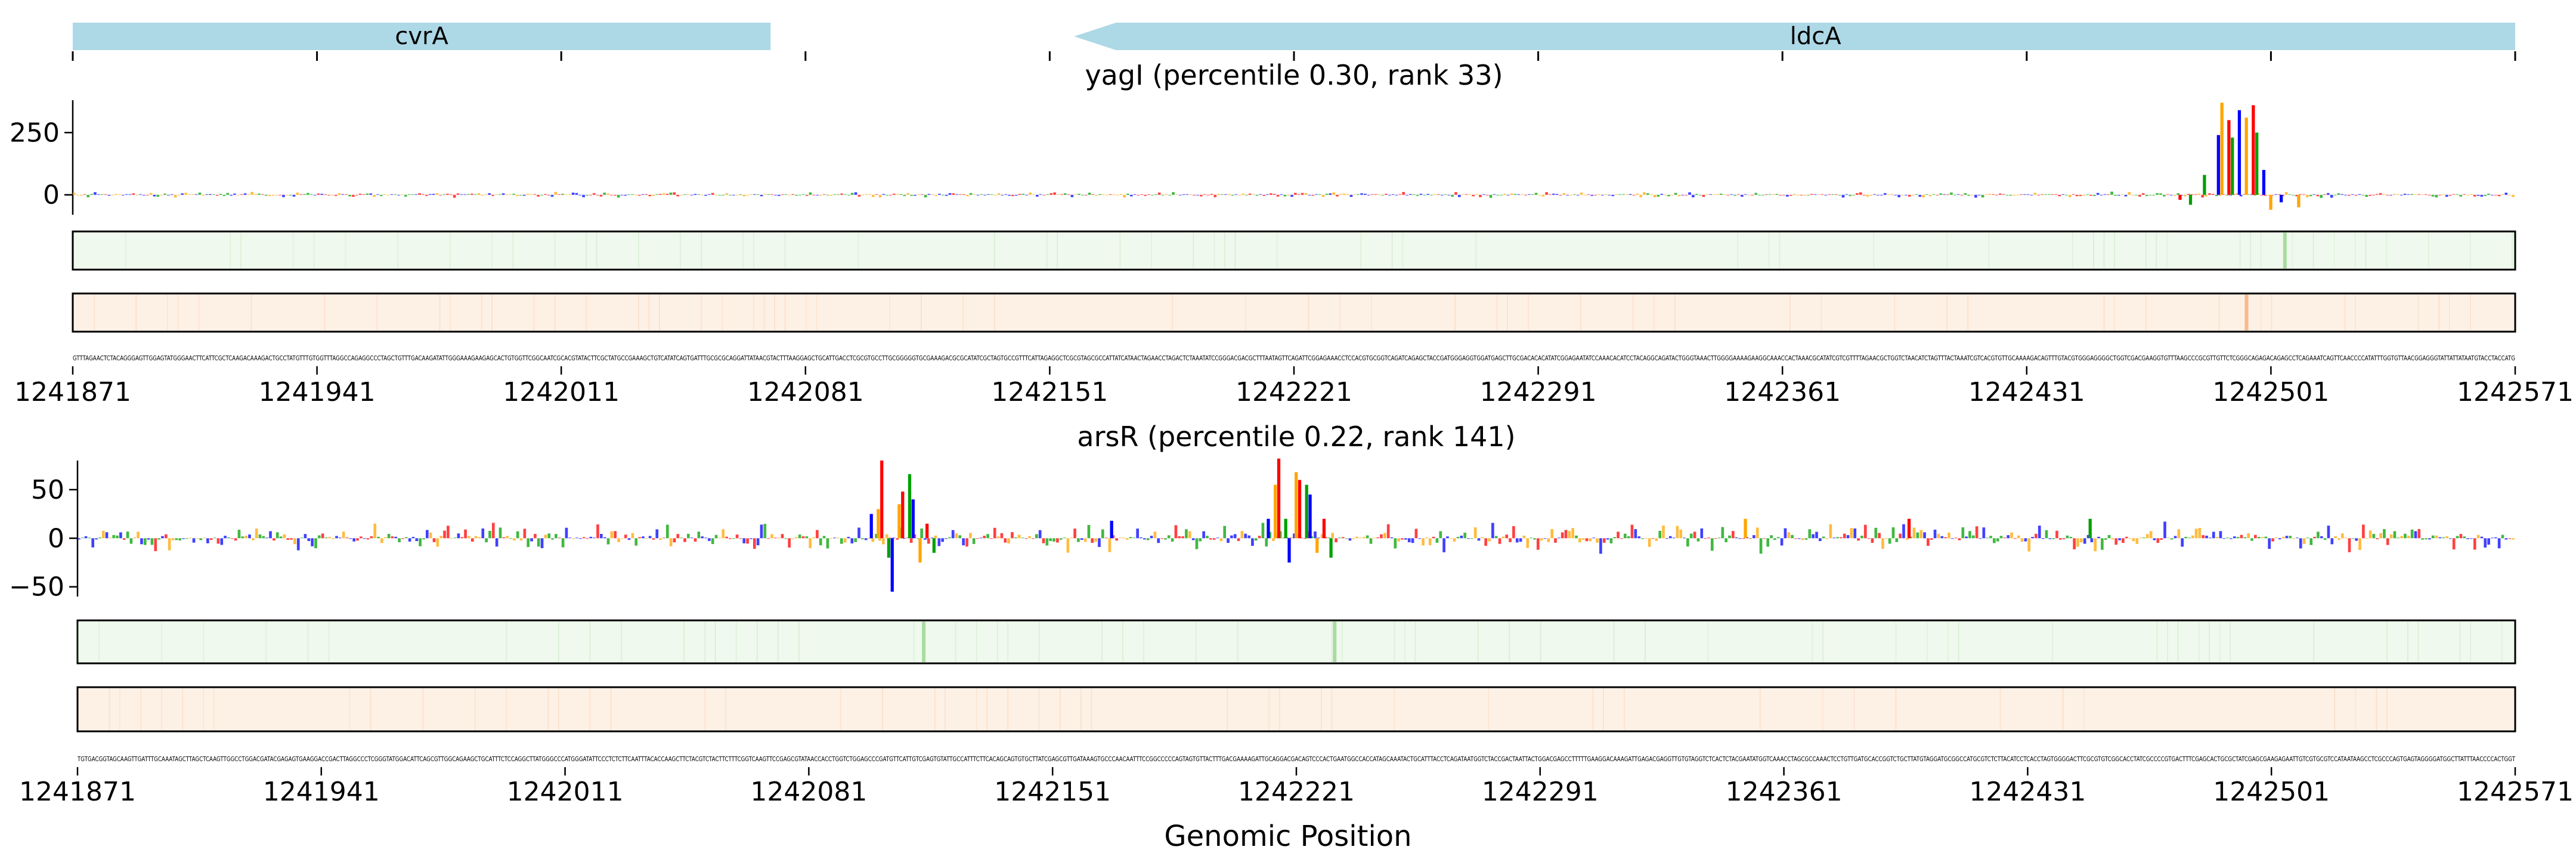  I want to click on gene-cvrA, so click(422, 36).